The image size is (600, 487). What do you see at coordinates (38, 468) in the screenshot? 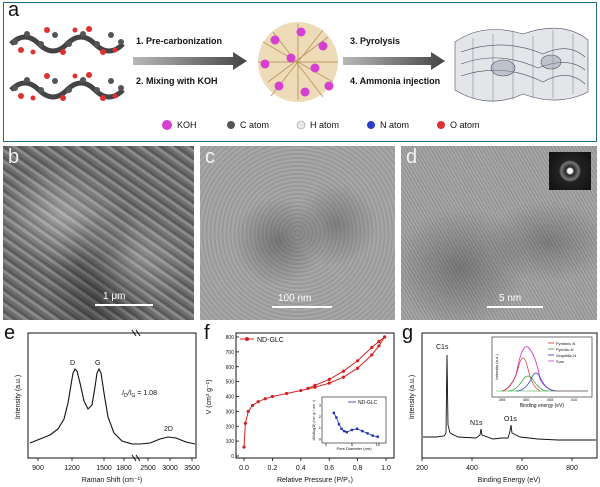
I see `raman-x-tick-label: 900` at bounding box center [38, 468].